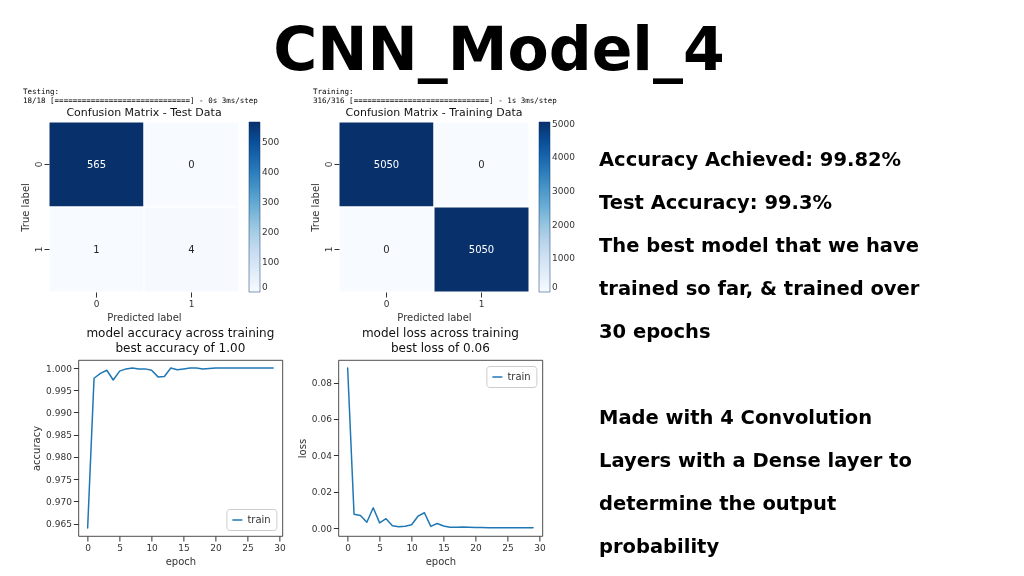  What do you see at coordinates (759, 245) in the screenshot?
I see `text: Accuracy Achieved: 99.82% Test Accuracy: 99.3% The best model that we have trained so far, & trained over 30 epochs` at bounding box center [759, 245].